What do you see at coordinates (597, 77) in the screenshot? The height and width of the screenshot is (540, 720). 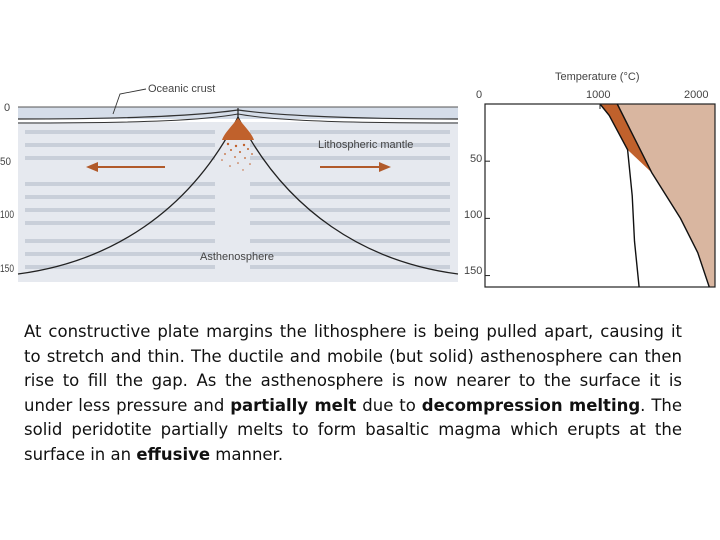 I see `chart-title: Temperature (°C)` at bounding box center [597, 77].